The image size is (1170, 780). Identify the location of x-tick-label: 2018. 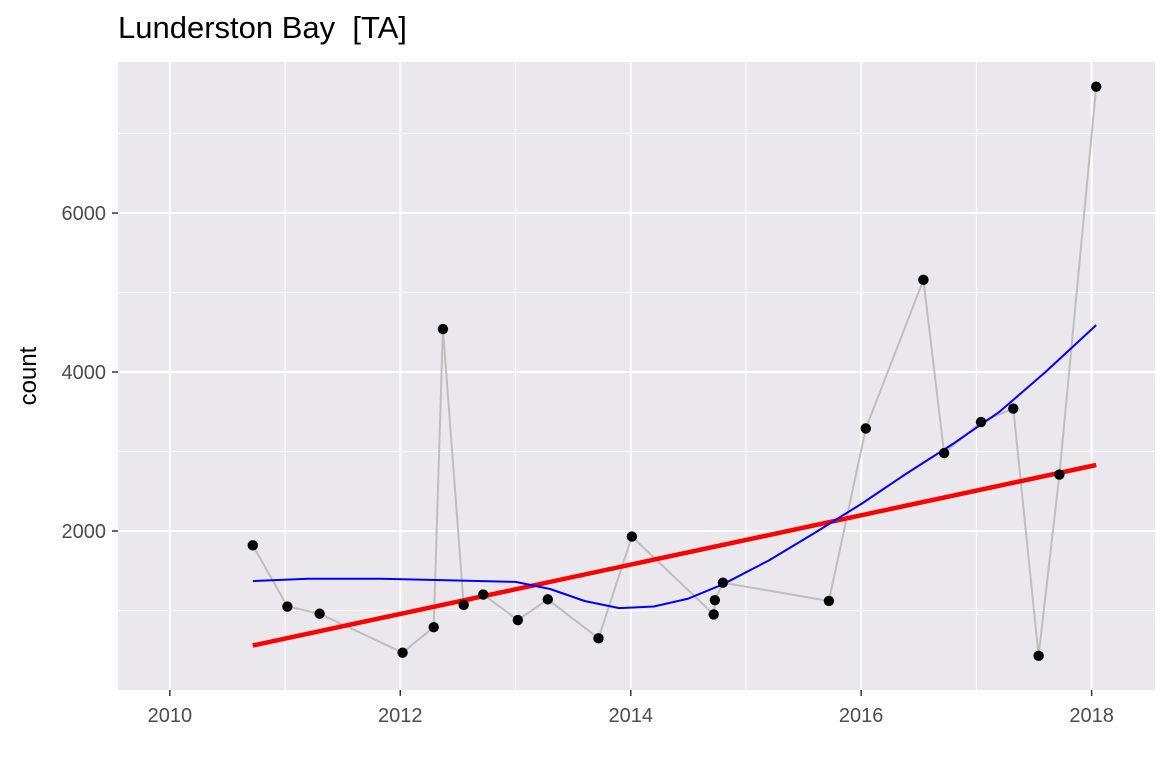
(1091, 716).